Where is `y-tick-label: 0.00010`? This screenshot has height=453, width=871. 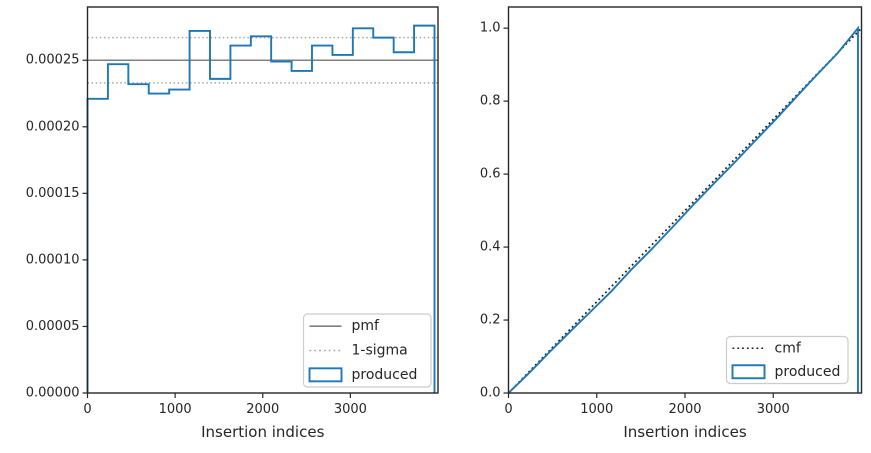
y-tick-label: 0.00010 is located at coordinates (53, 259).